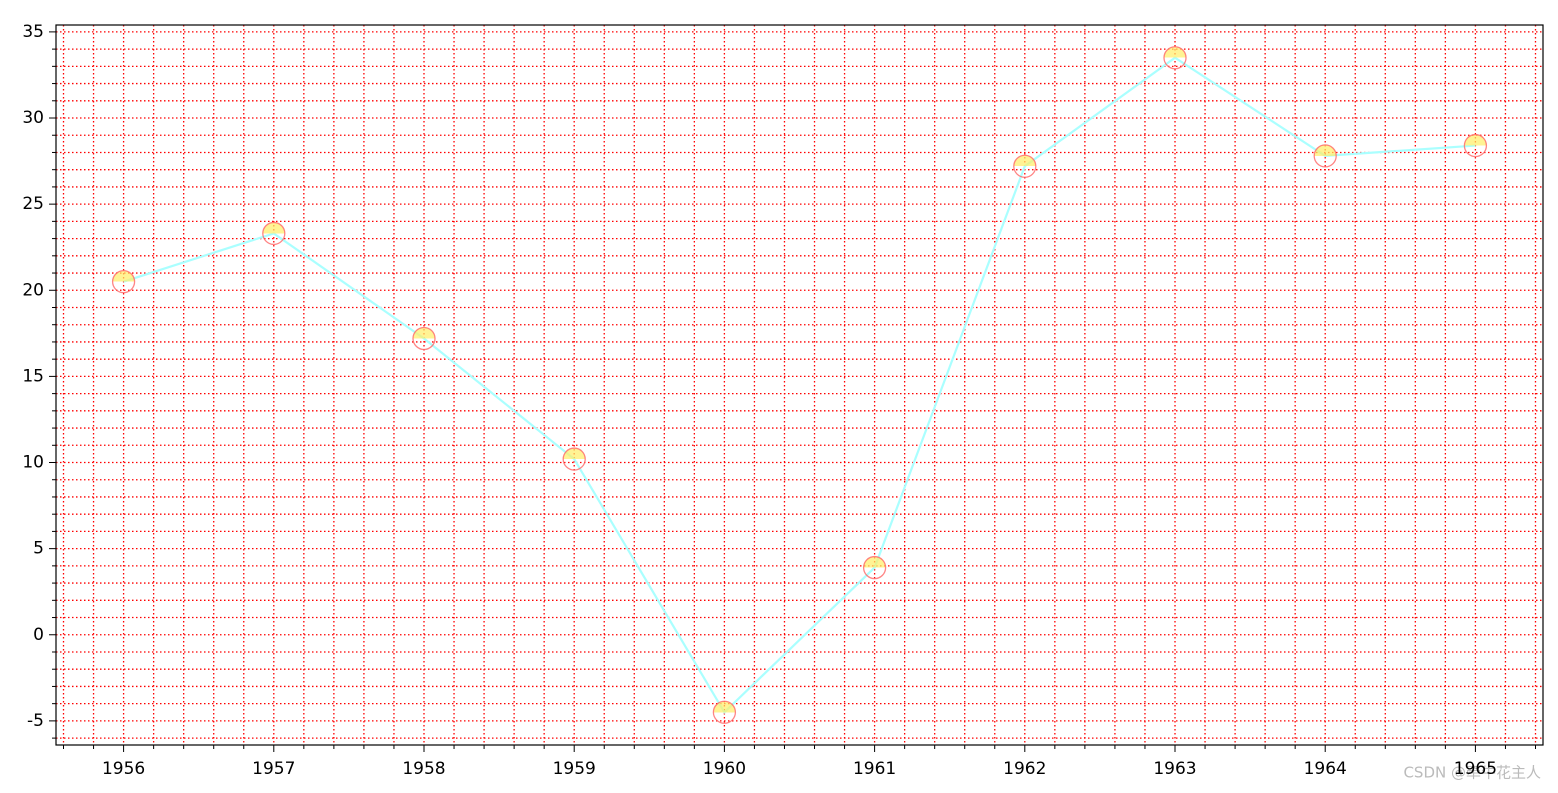  Describe the element at coordinates (724, 769) in the screenshot. I see `x-tick-label: 1960` at that location.